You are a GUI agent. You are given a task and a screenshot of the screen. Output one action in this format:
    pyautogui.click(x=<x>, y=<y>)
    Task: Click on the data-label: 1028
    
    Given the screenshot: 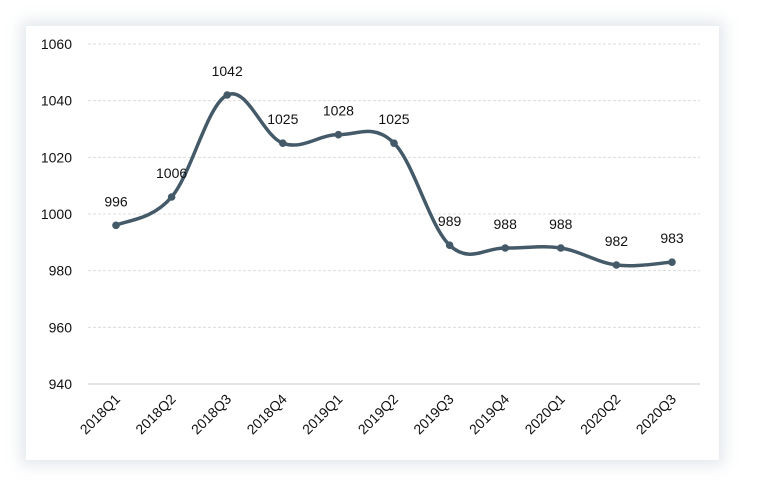 What is the action you would take?
    pyautogui.click(x=338, y=111)
    